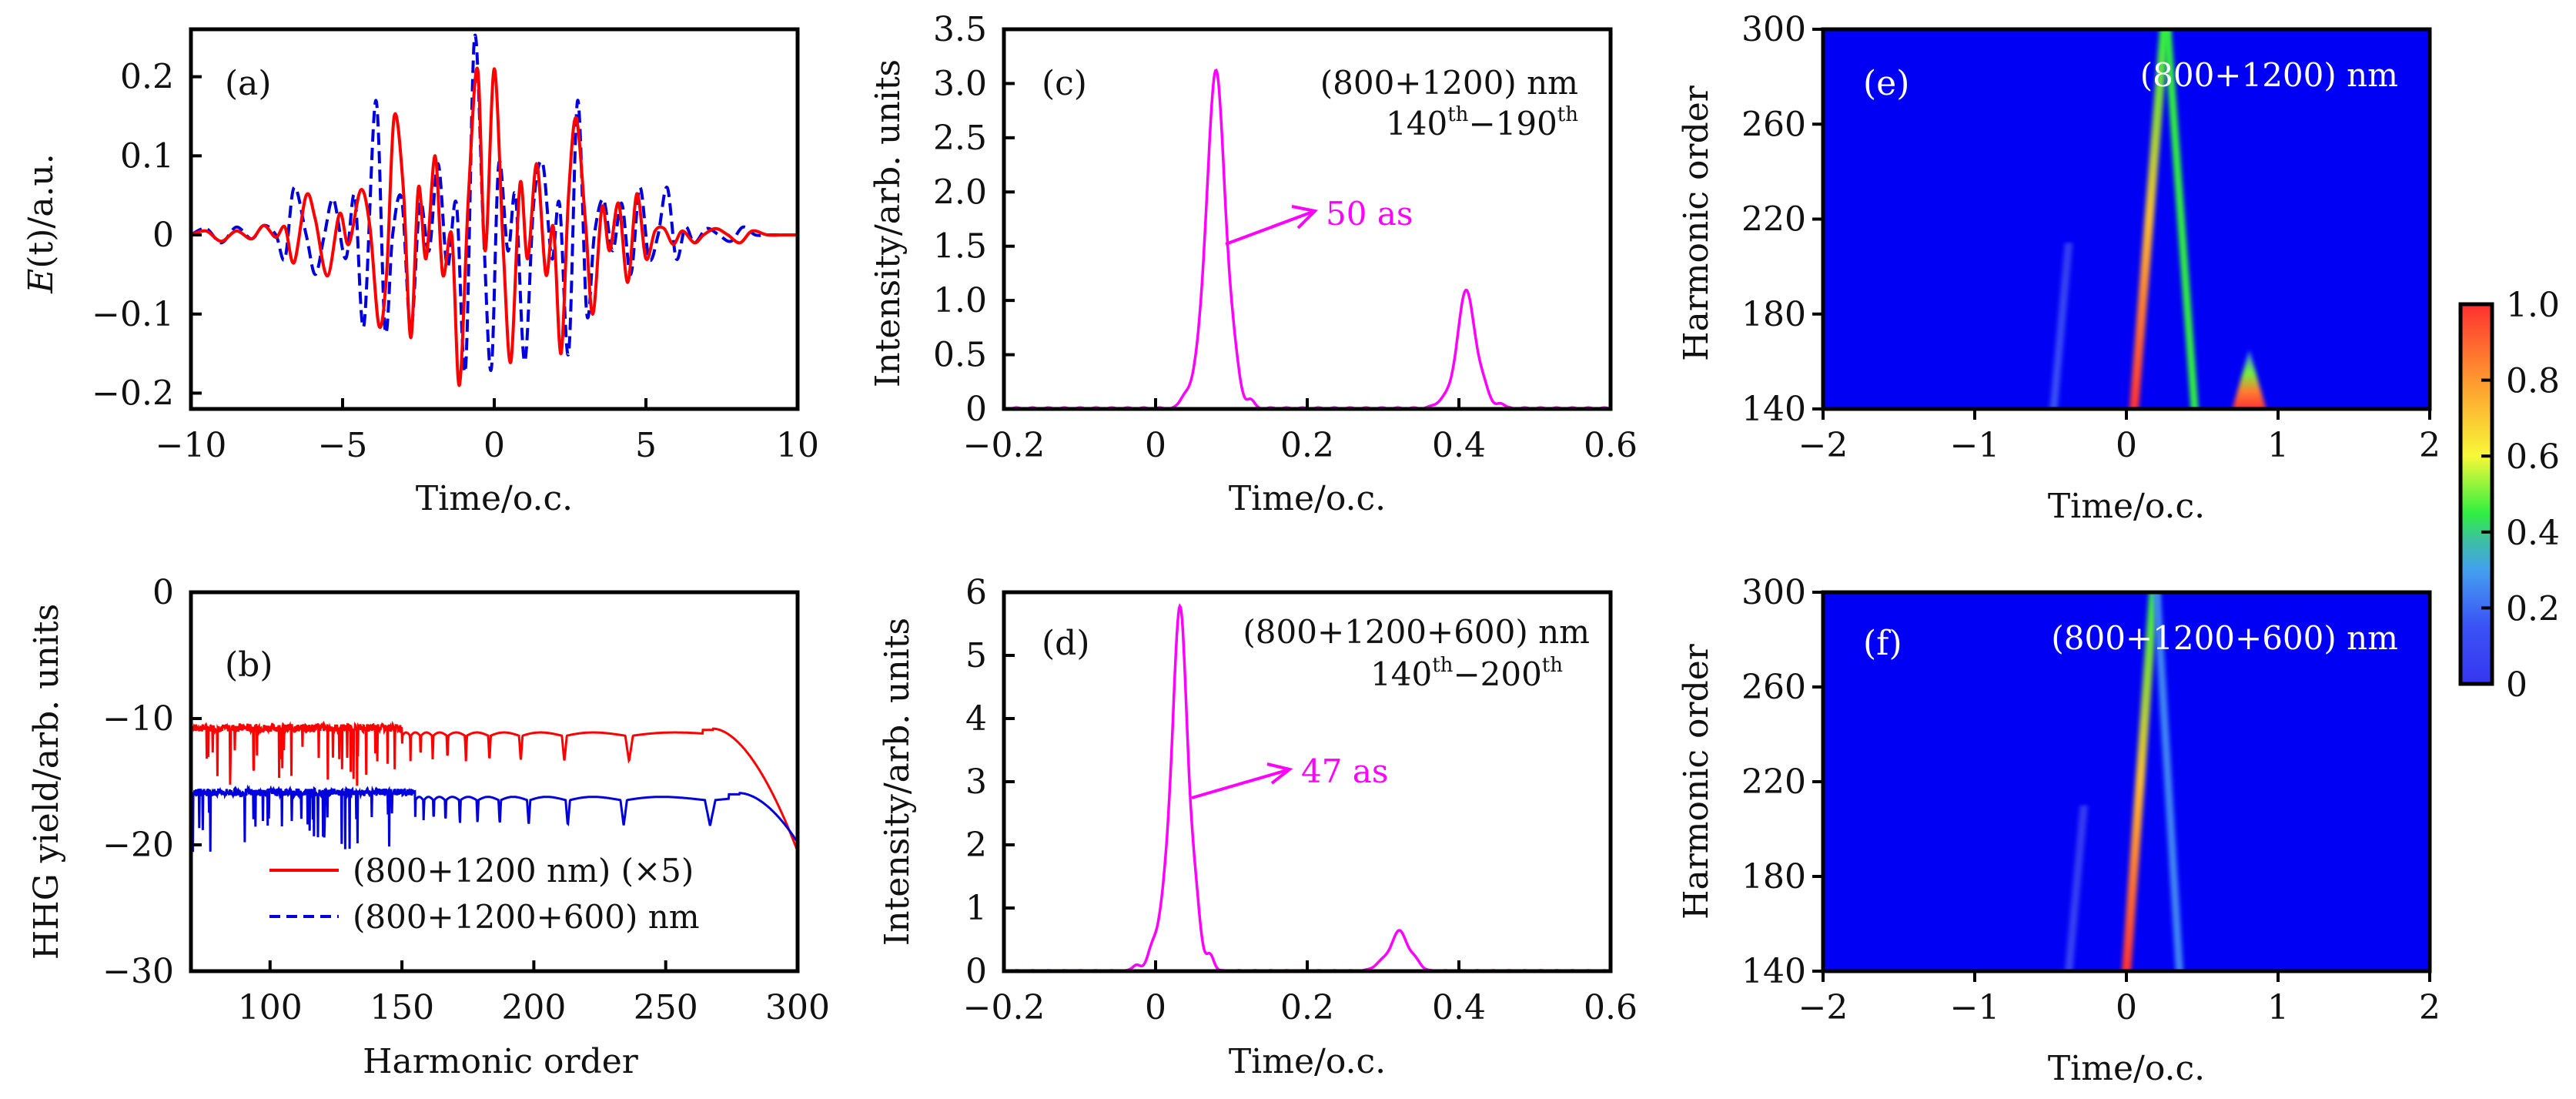 Image resolution: width=2576 pixels, height=1099 pixels. Describe the element at coordinates (1513, 123) in the screenshot. I see `order-end: −190` at that location.